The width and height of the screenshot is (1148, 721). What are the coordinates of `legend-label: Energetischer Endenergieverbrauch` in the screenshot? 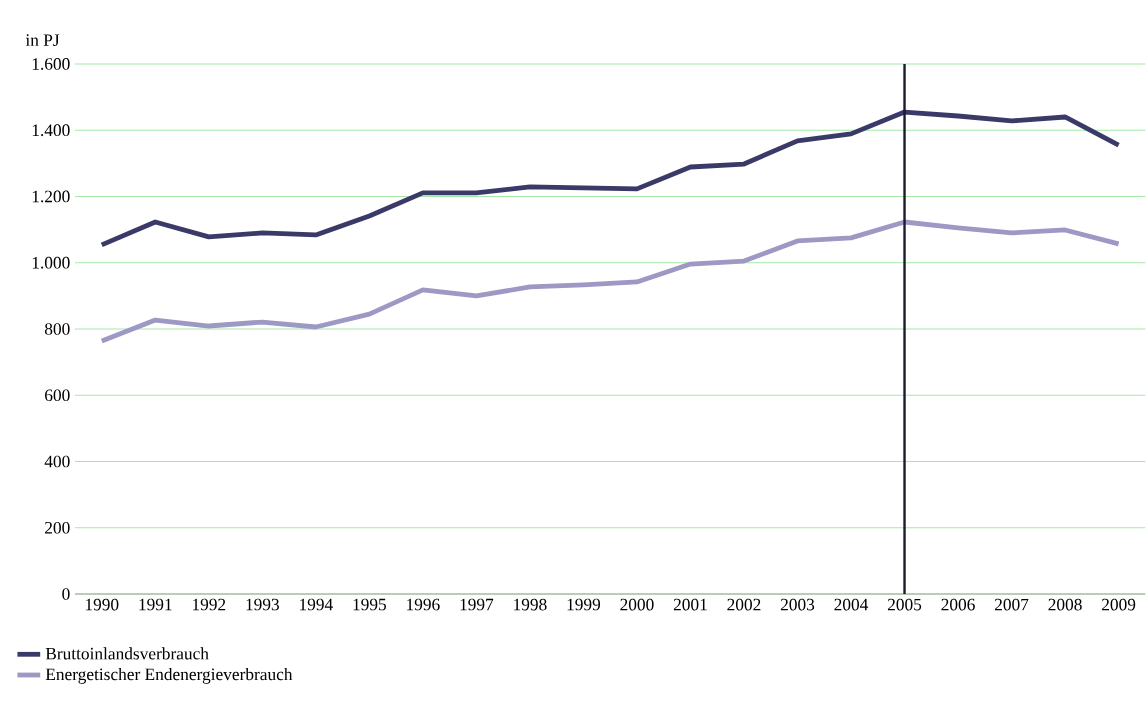 It's located at (169, 675).